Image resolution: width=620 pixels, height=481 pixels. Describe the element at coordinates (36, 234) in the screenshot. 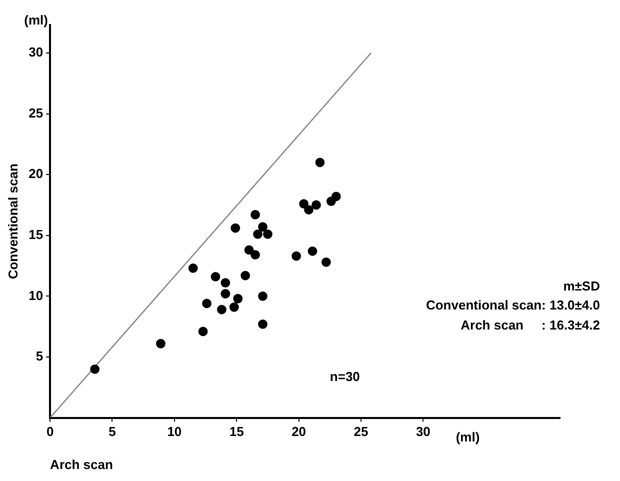

I see `y-tick-label: 15` at that location.